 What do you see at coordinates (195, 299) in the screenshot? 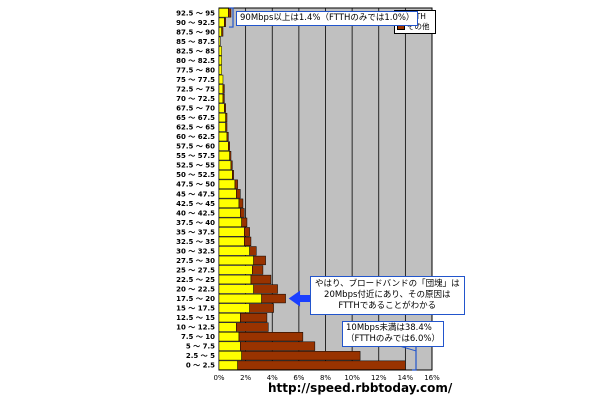
I see `y-tick-label: 17.5 ～ 20` at bounding box center [195, 299].